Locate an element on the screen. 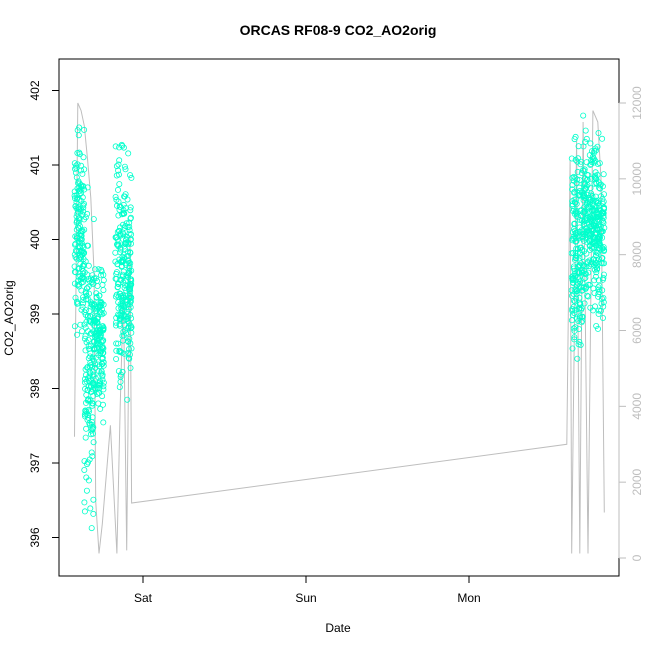 The width and height of the screenshot is (650, 650). y-tick-label: 400 is located at coordinates (35, 239).